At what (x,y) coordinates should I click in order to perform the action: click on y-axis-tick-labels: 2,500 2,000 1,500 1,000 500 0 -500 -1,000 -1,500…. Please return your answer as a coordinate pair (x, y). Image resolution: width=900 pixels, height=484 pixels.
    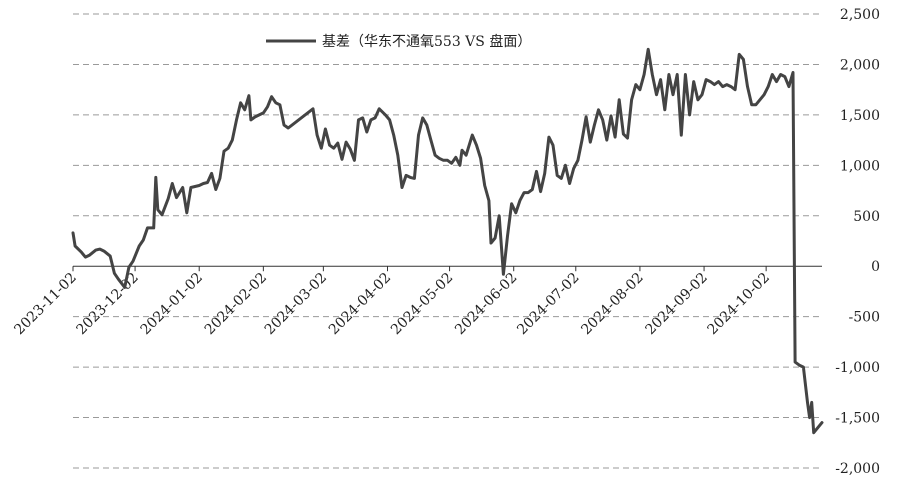
    Looking at the image, I should click on (857, 242).